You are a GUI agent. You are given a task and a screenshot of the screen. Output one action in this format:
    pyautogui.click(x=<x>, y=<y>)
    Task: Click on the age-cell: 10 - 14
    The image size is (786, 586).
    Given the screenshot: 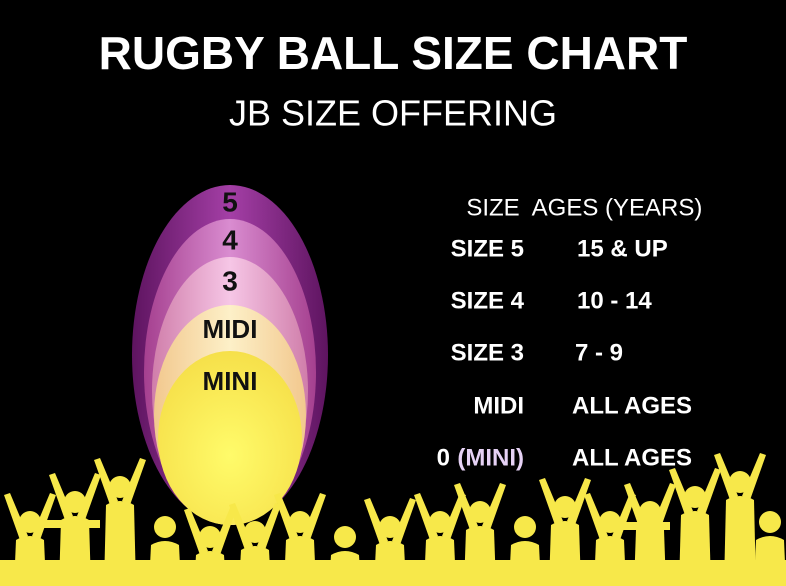 What is the action you would take?
    pyautogui.click(x=614, y=300)
    